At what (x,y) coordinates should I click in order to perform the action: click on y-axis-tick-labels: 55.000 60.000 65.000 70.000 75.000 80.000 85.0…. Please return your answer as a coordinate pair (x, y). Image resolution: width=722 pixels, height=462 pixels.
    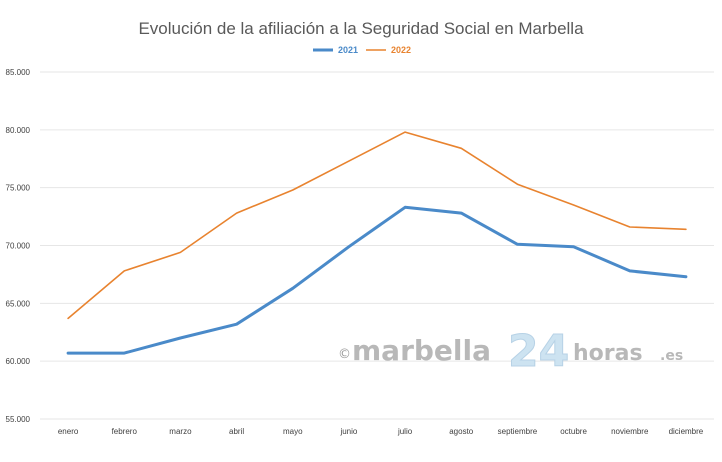
    Looking at the image, I should click on (18, 246).